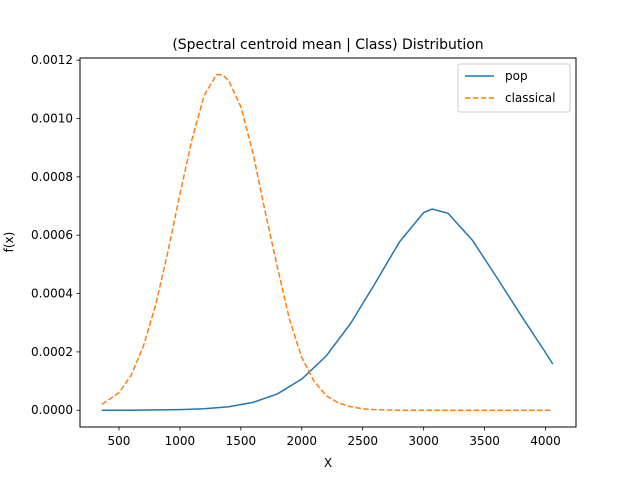  What do you see at coordinates (328, 463) in the screenshot?
I see `x-axis-label: X` at bounding box center [328, 463].